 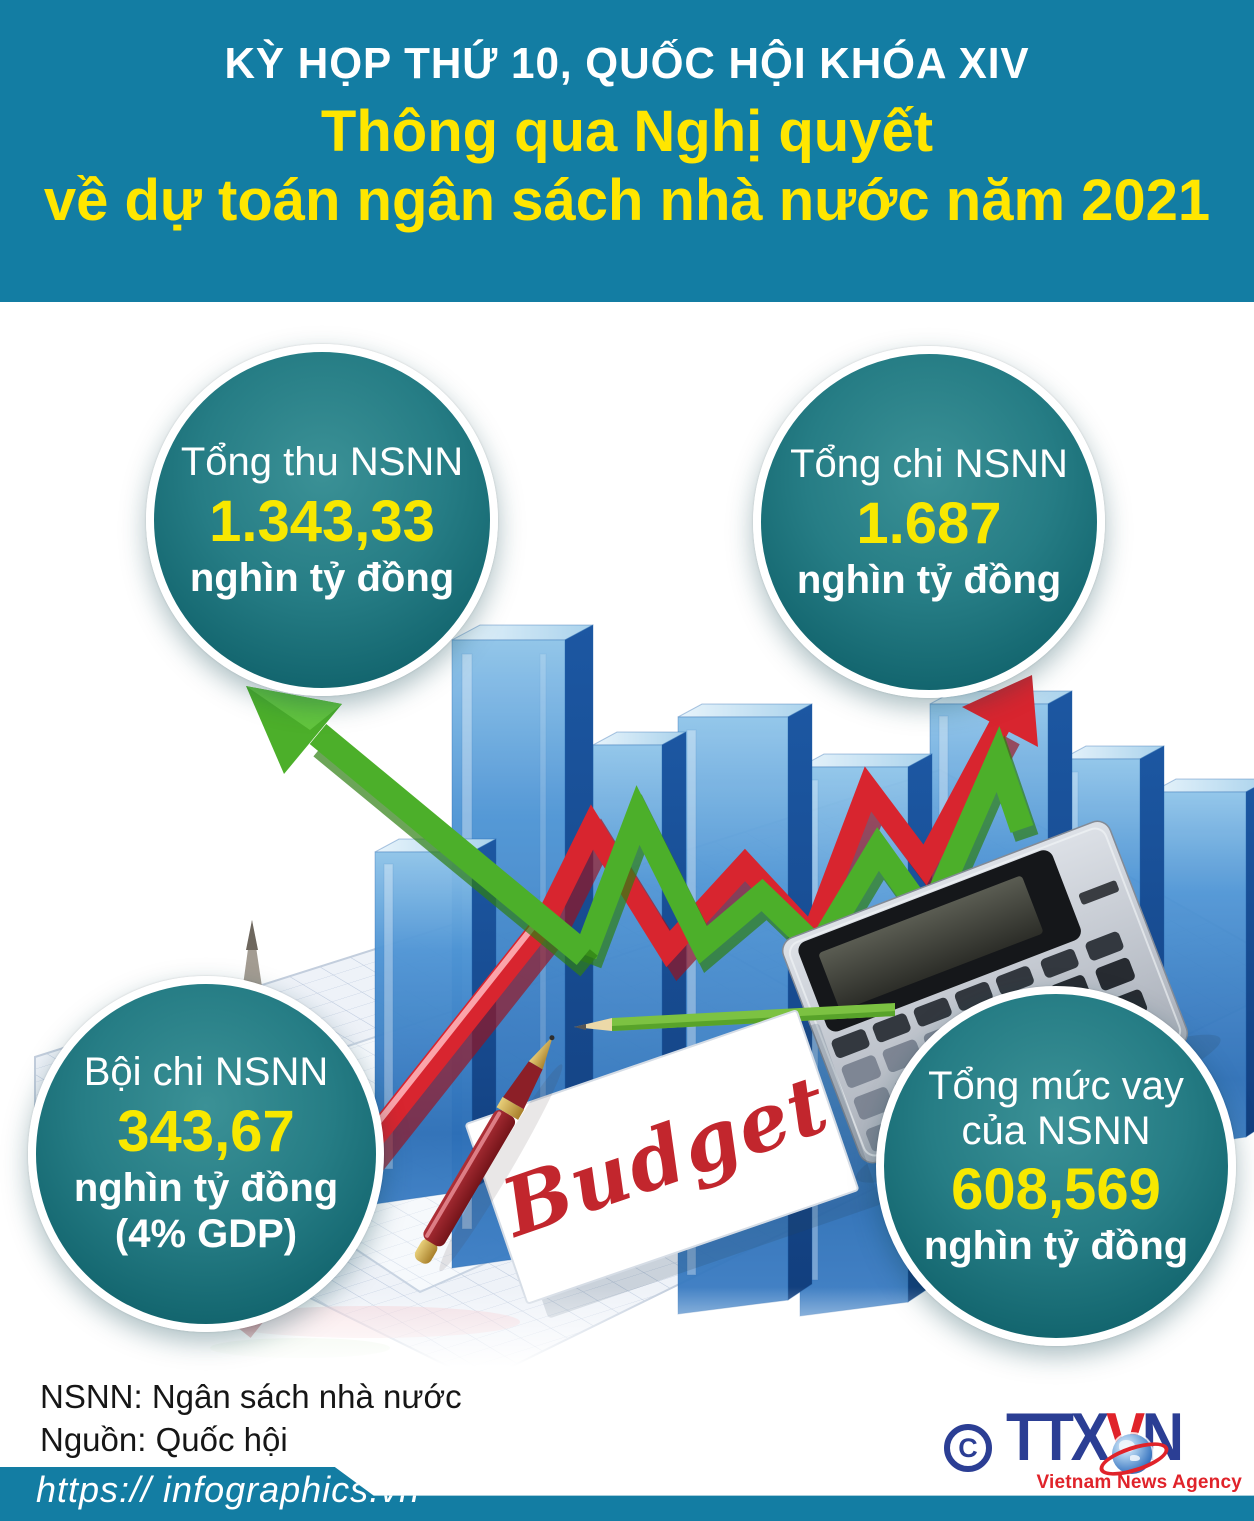 I want to click on stat-label: Bội chi NSNN, so click(x=206, y=1072).